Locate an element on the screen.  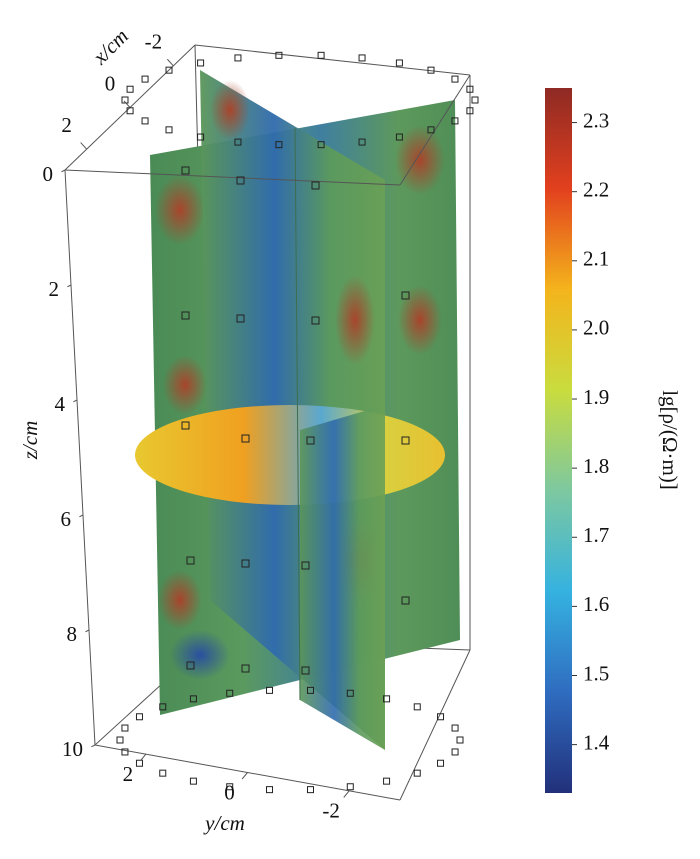
x-tick-label: 0 is located at coordinates (110, 83).